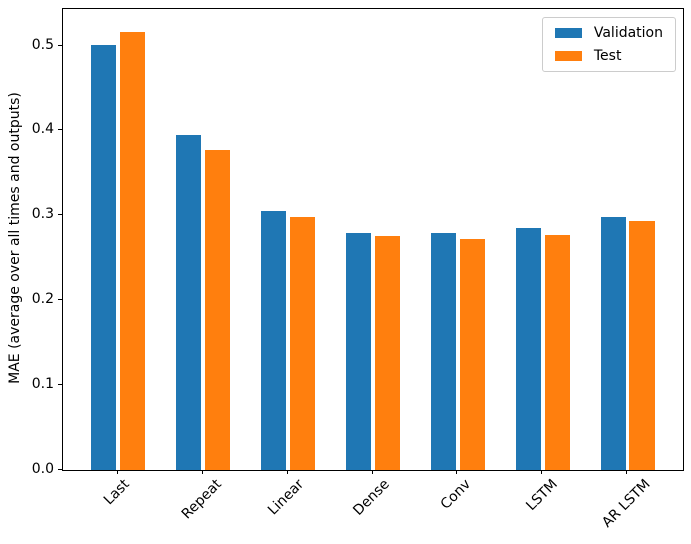 This screenshot has height=544, width=691. What do you see at coordinates (457, 472) in the screenshot?
I see `x-tick-conv` at bounding box center [457, 472].